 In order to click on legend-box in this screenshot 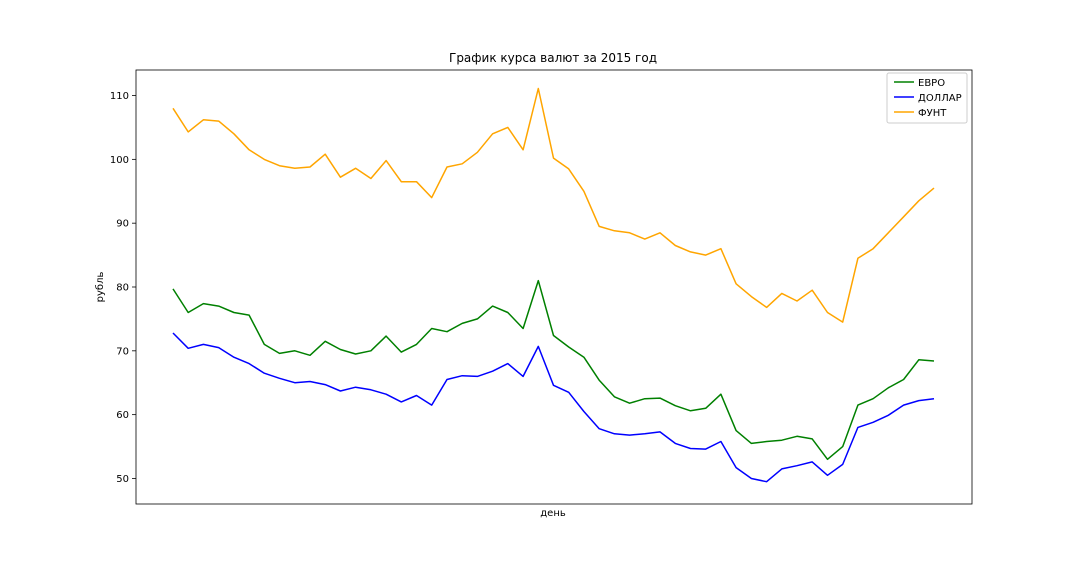, I will do `click(927, 98)`.